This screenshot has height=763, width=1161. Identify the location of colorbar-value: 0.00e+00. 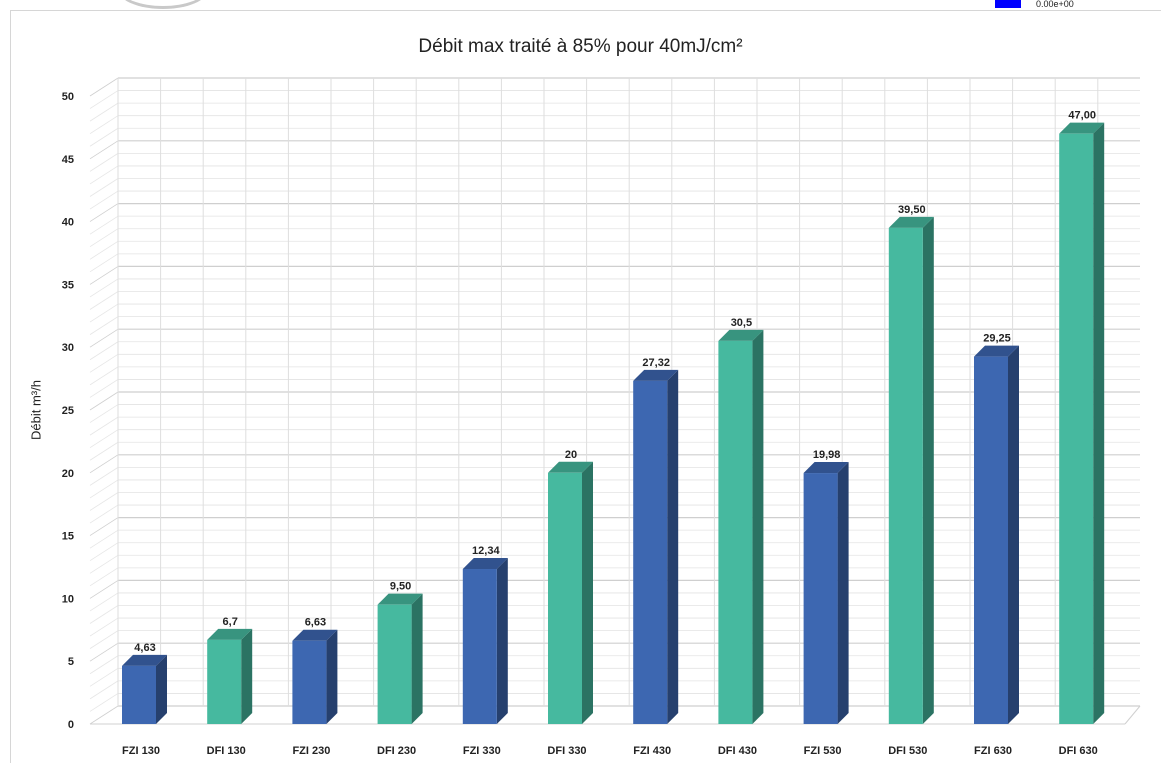
(1055, 4).